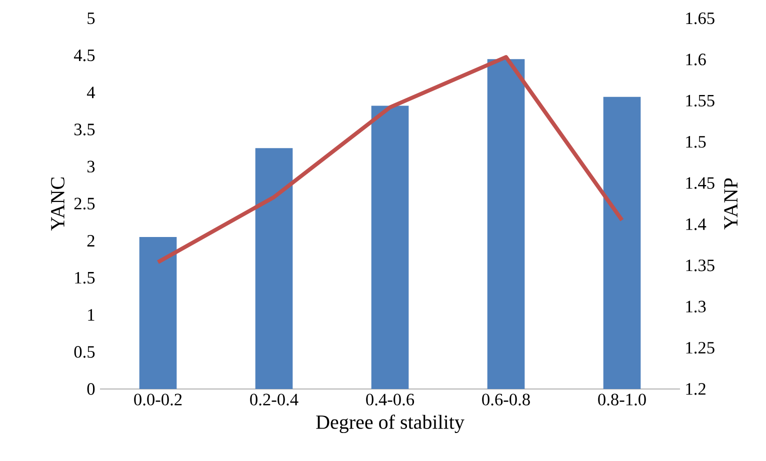 Image resolution: width=766 pixels, height=461 pixels. Describe the element at coordinates (91, 18) in the screenshot. I see `y-tick-label: 5` at that location.